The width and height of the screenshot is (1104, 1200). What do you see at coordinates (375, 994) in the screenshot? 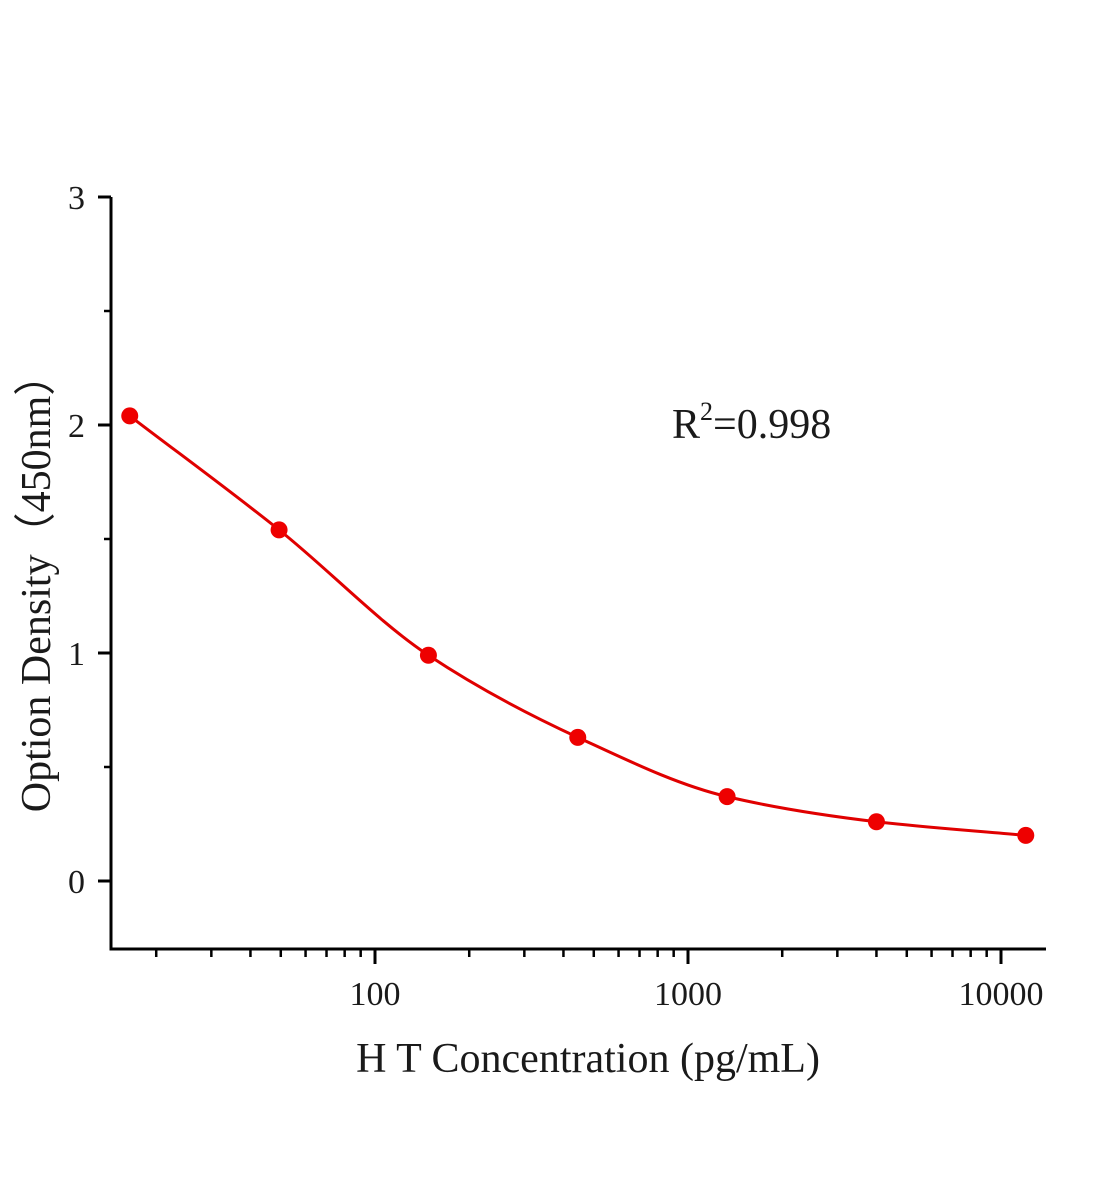
I see `x-tick-label: 100` at bounding box center [375, 994].